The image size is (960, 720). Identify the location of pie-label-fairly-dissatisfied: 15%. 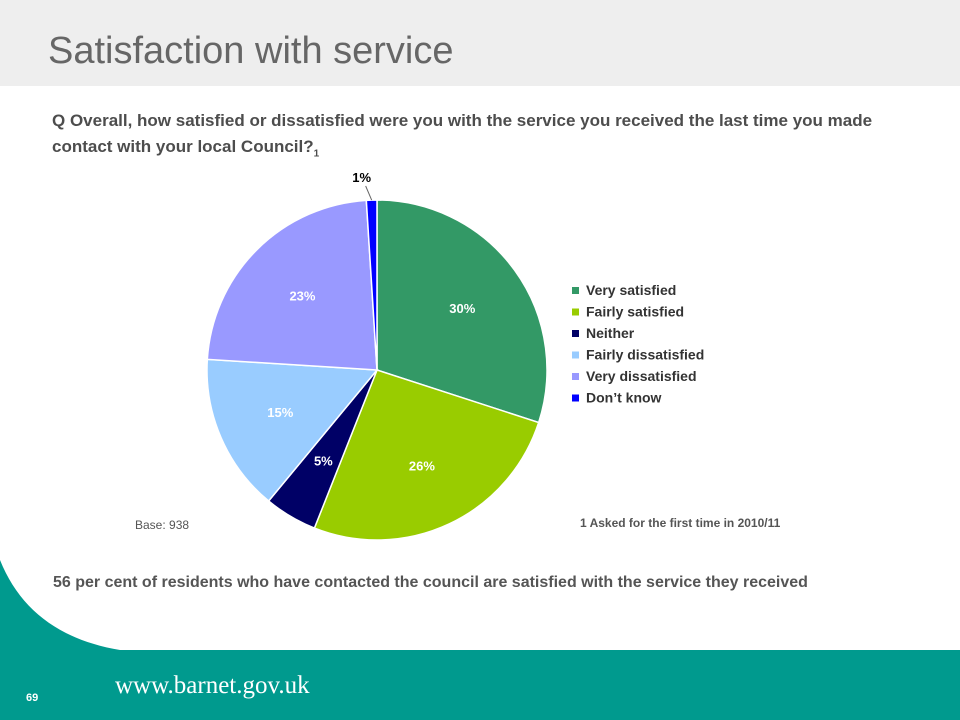
(280, 412).